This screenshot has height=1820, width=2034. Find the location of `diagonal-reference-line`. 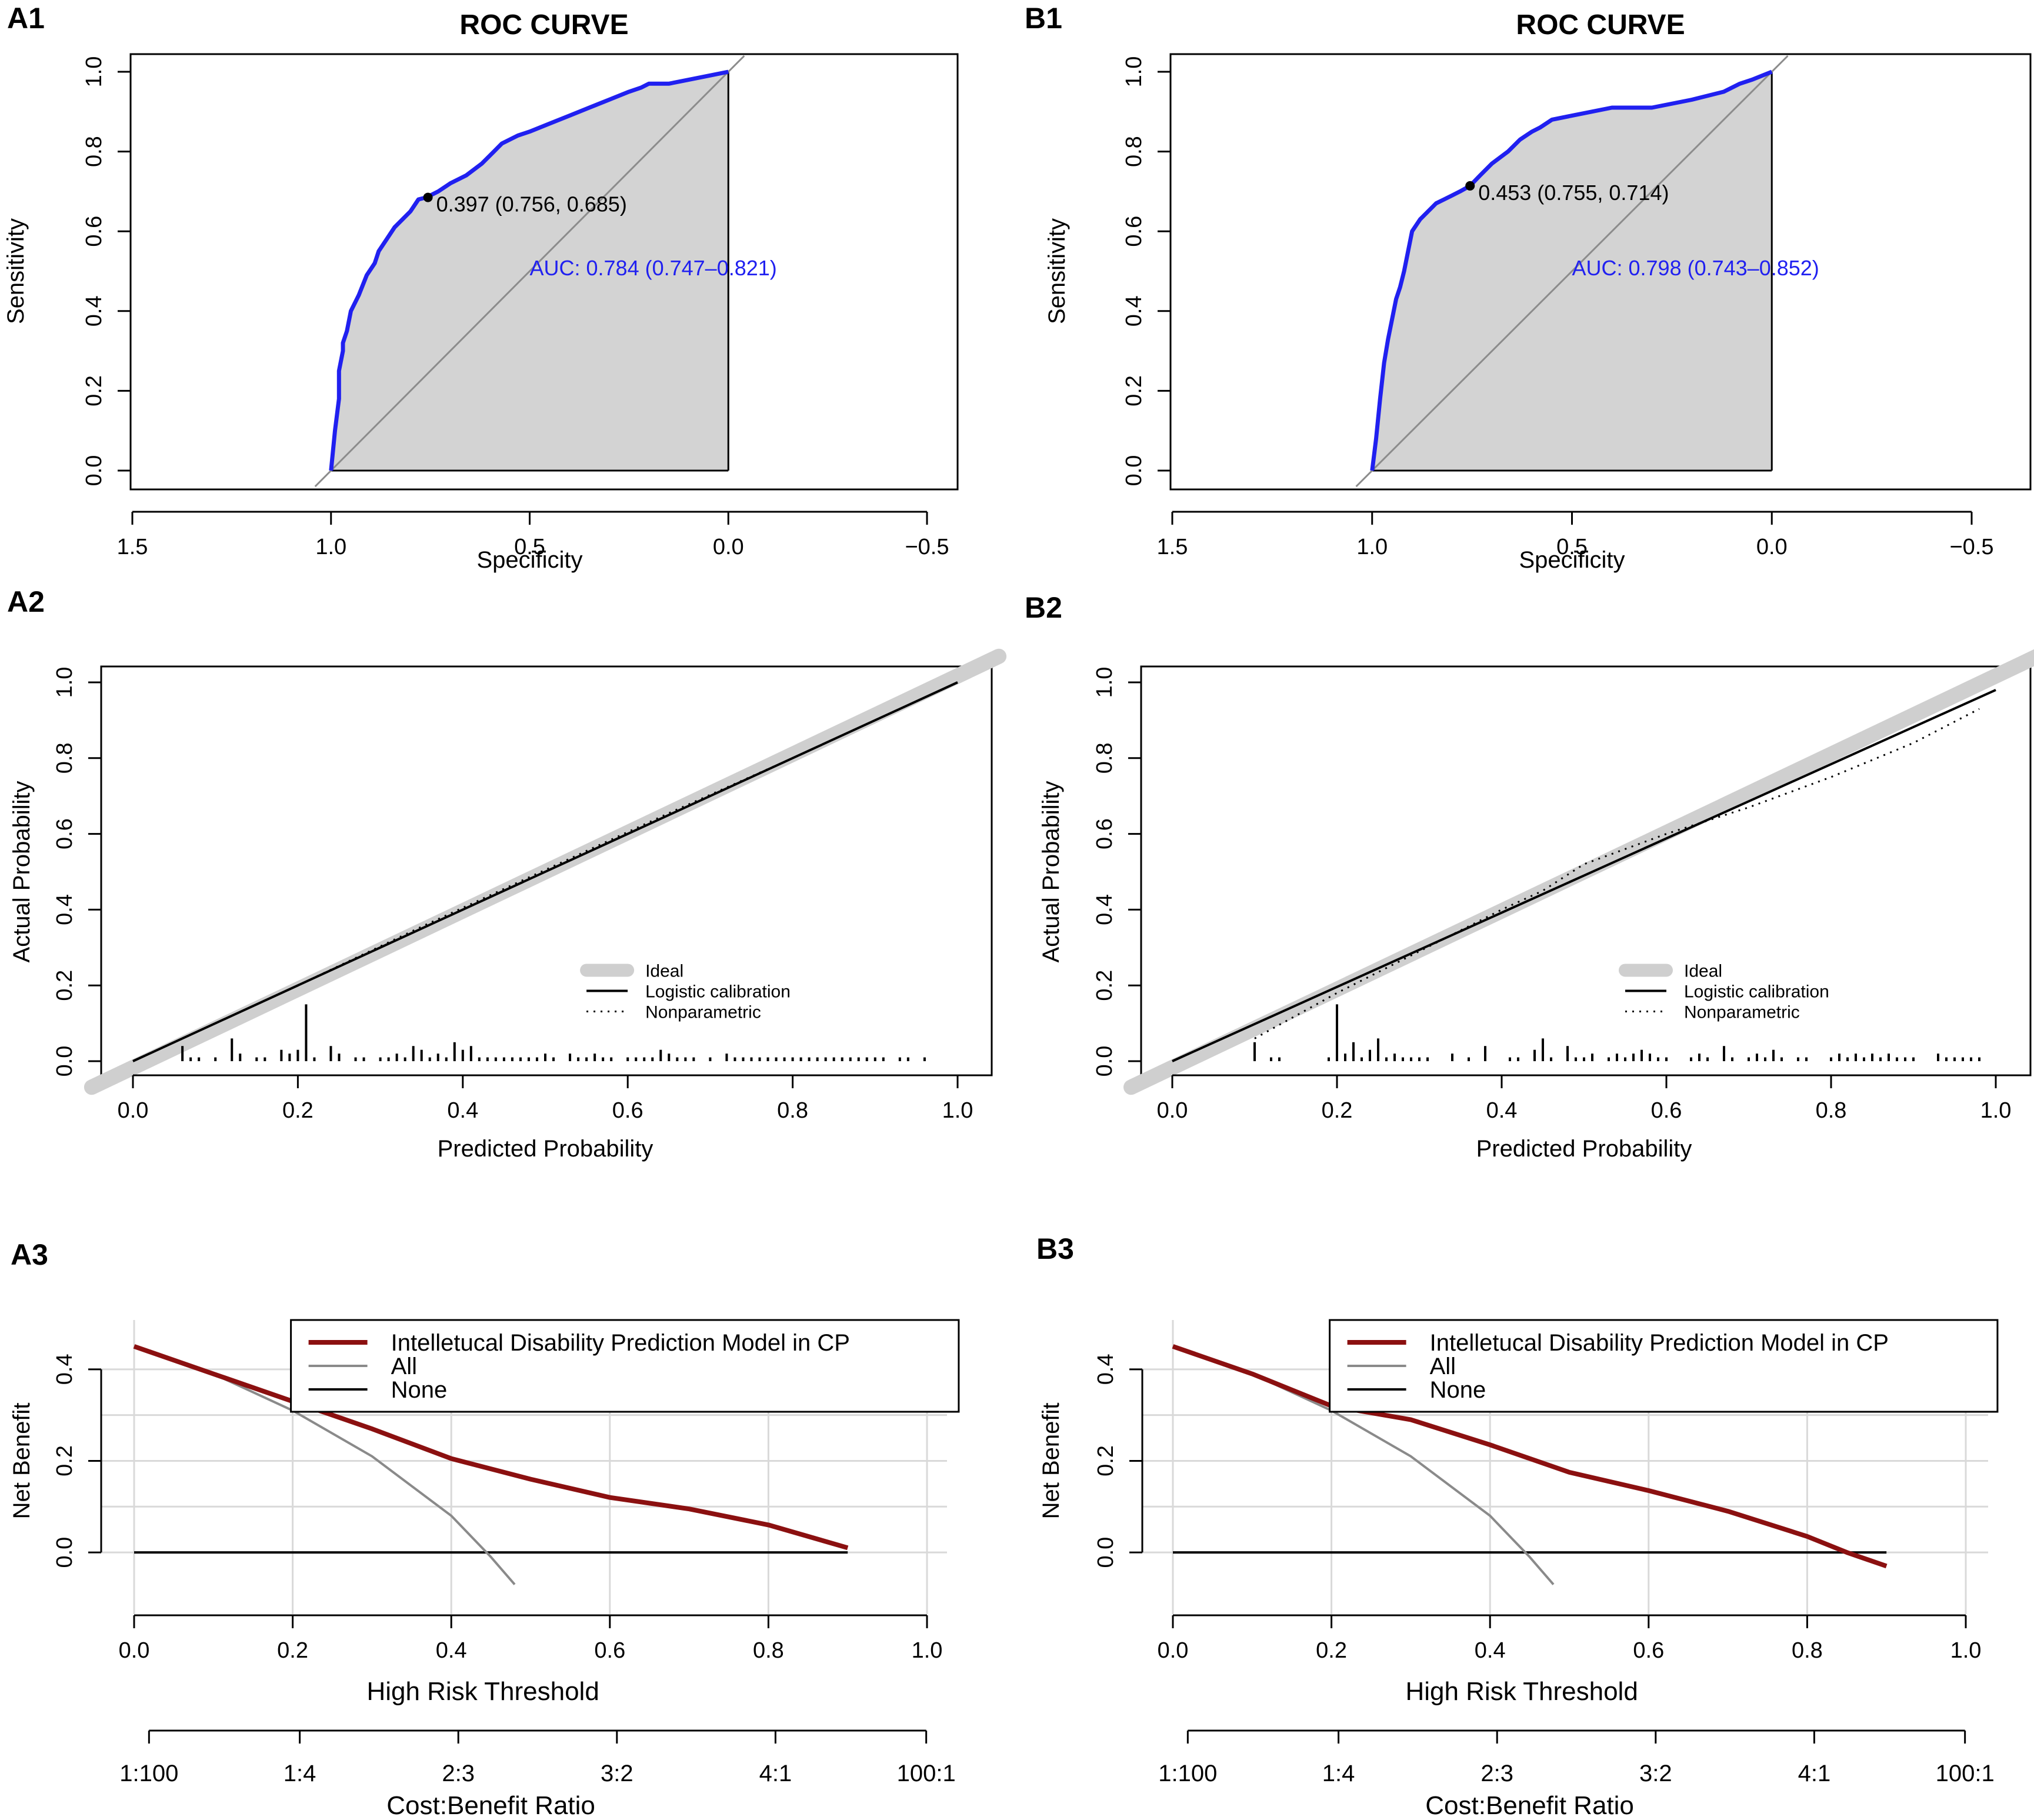

diagonal-reference-line is located at coordinates (1572, 271).